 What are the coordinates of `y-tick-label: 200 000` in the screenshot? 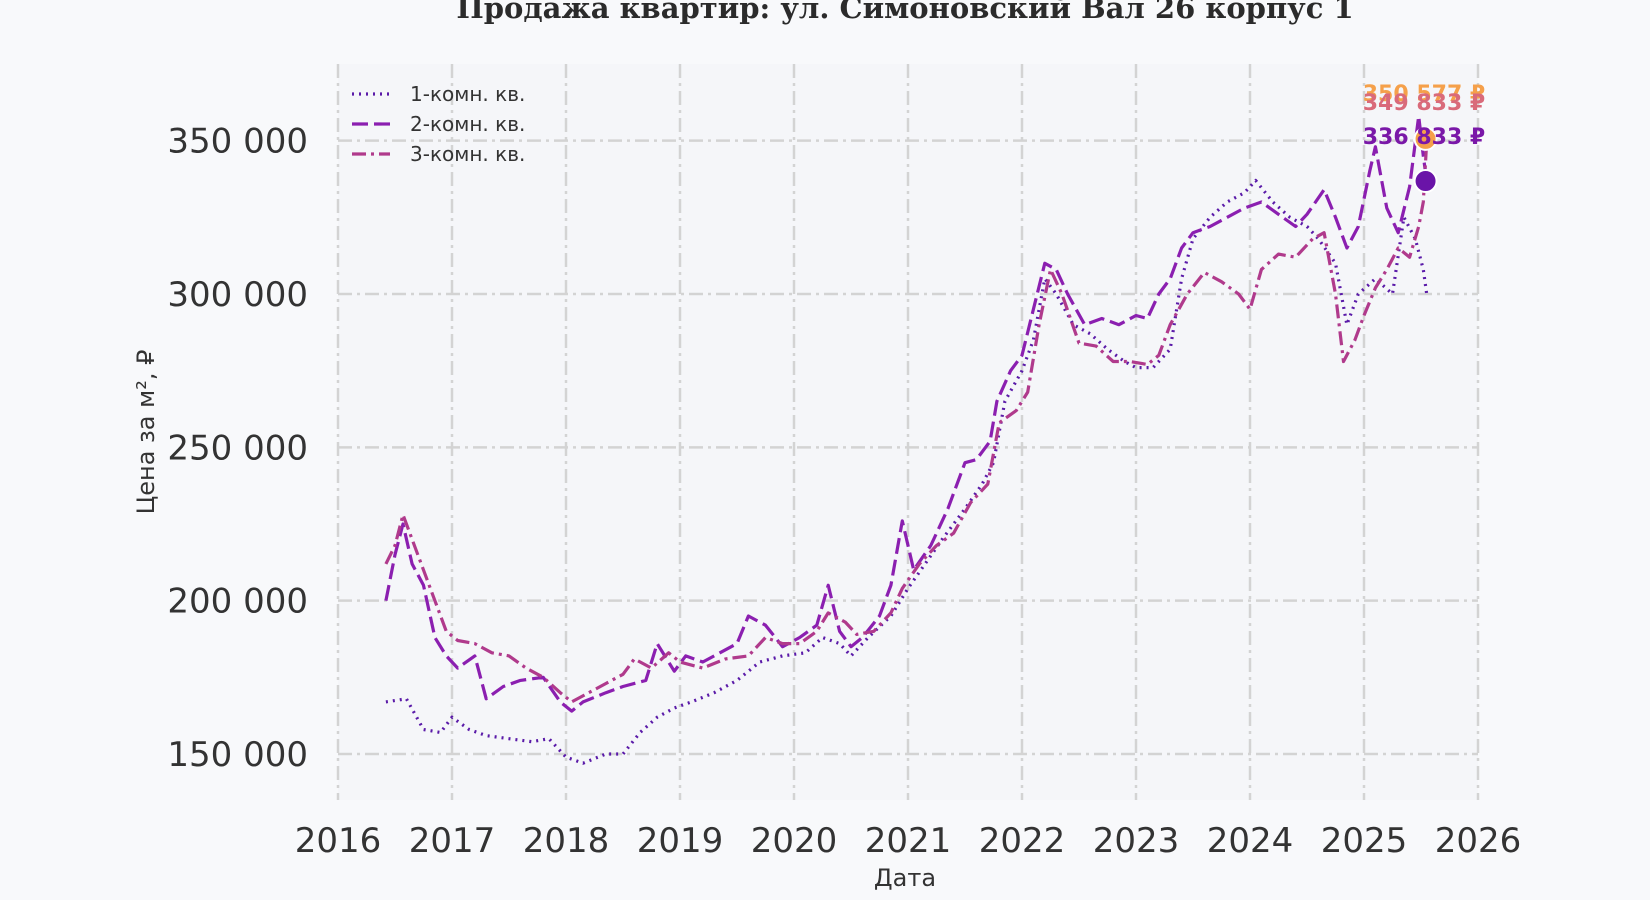 It's located at (237, 602).